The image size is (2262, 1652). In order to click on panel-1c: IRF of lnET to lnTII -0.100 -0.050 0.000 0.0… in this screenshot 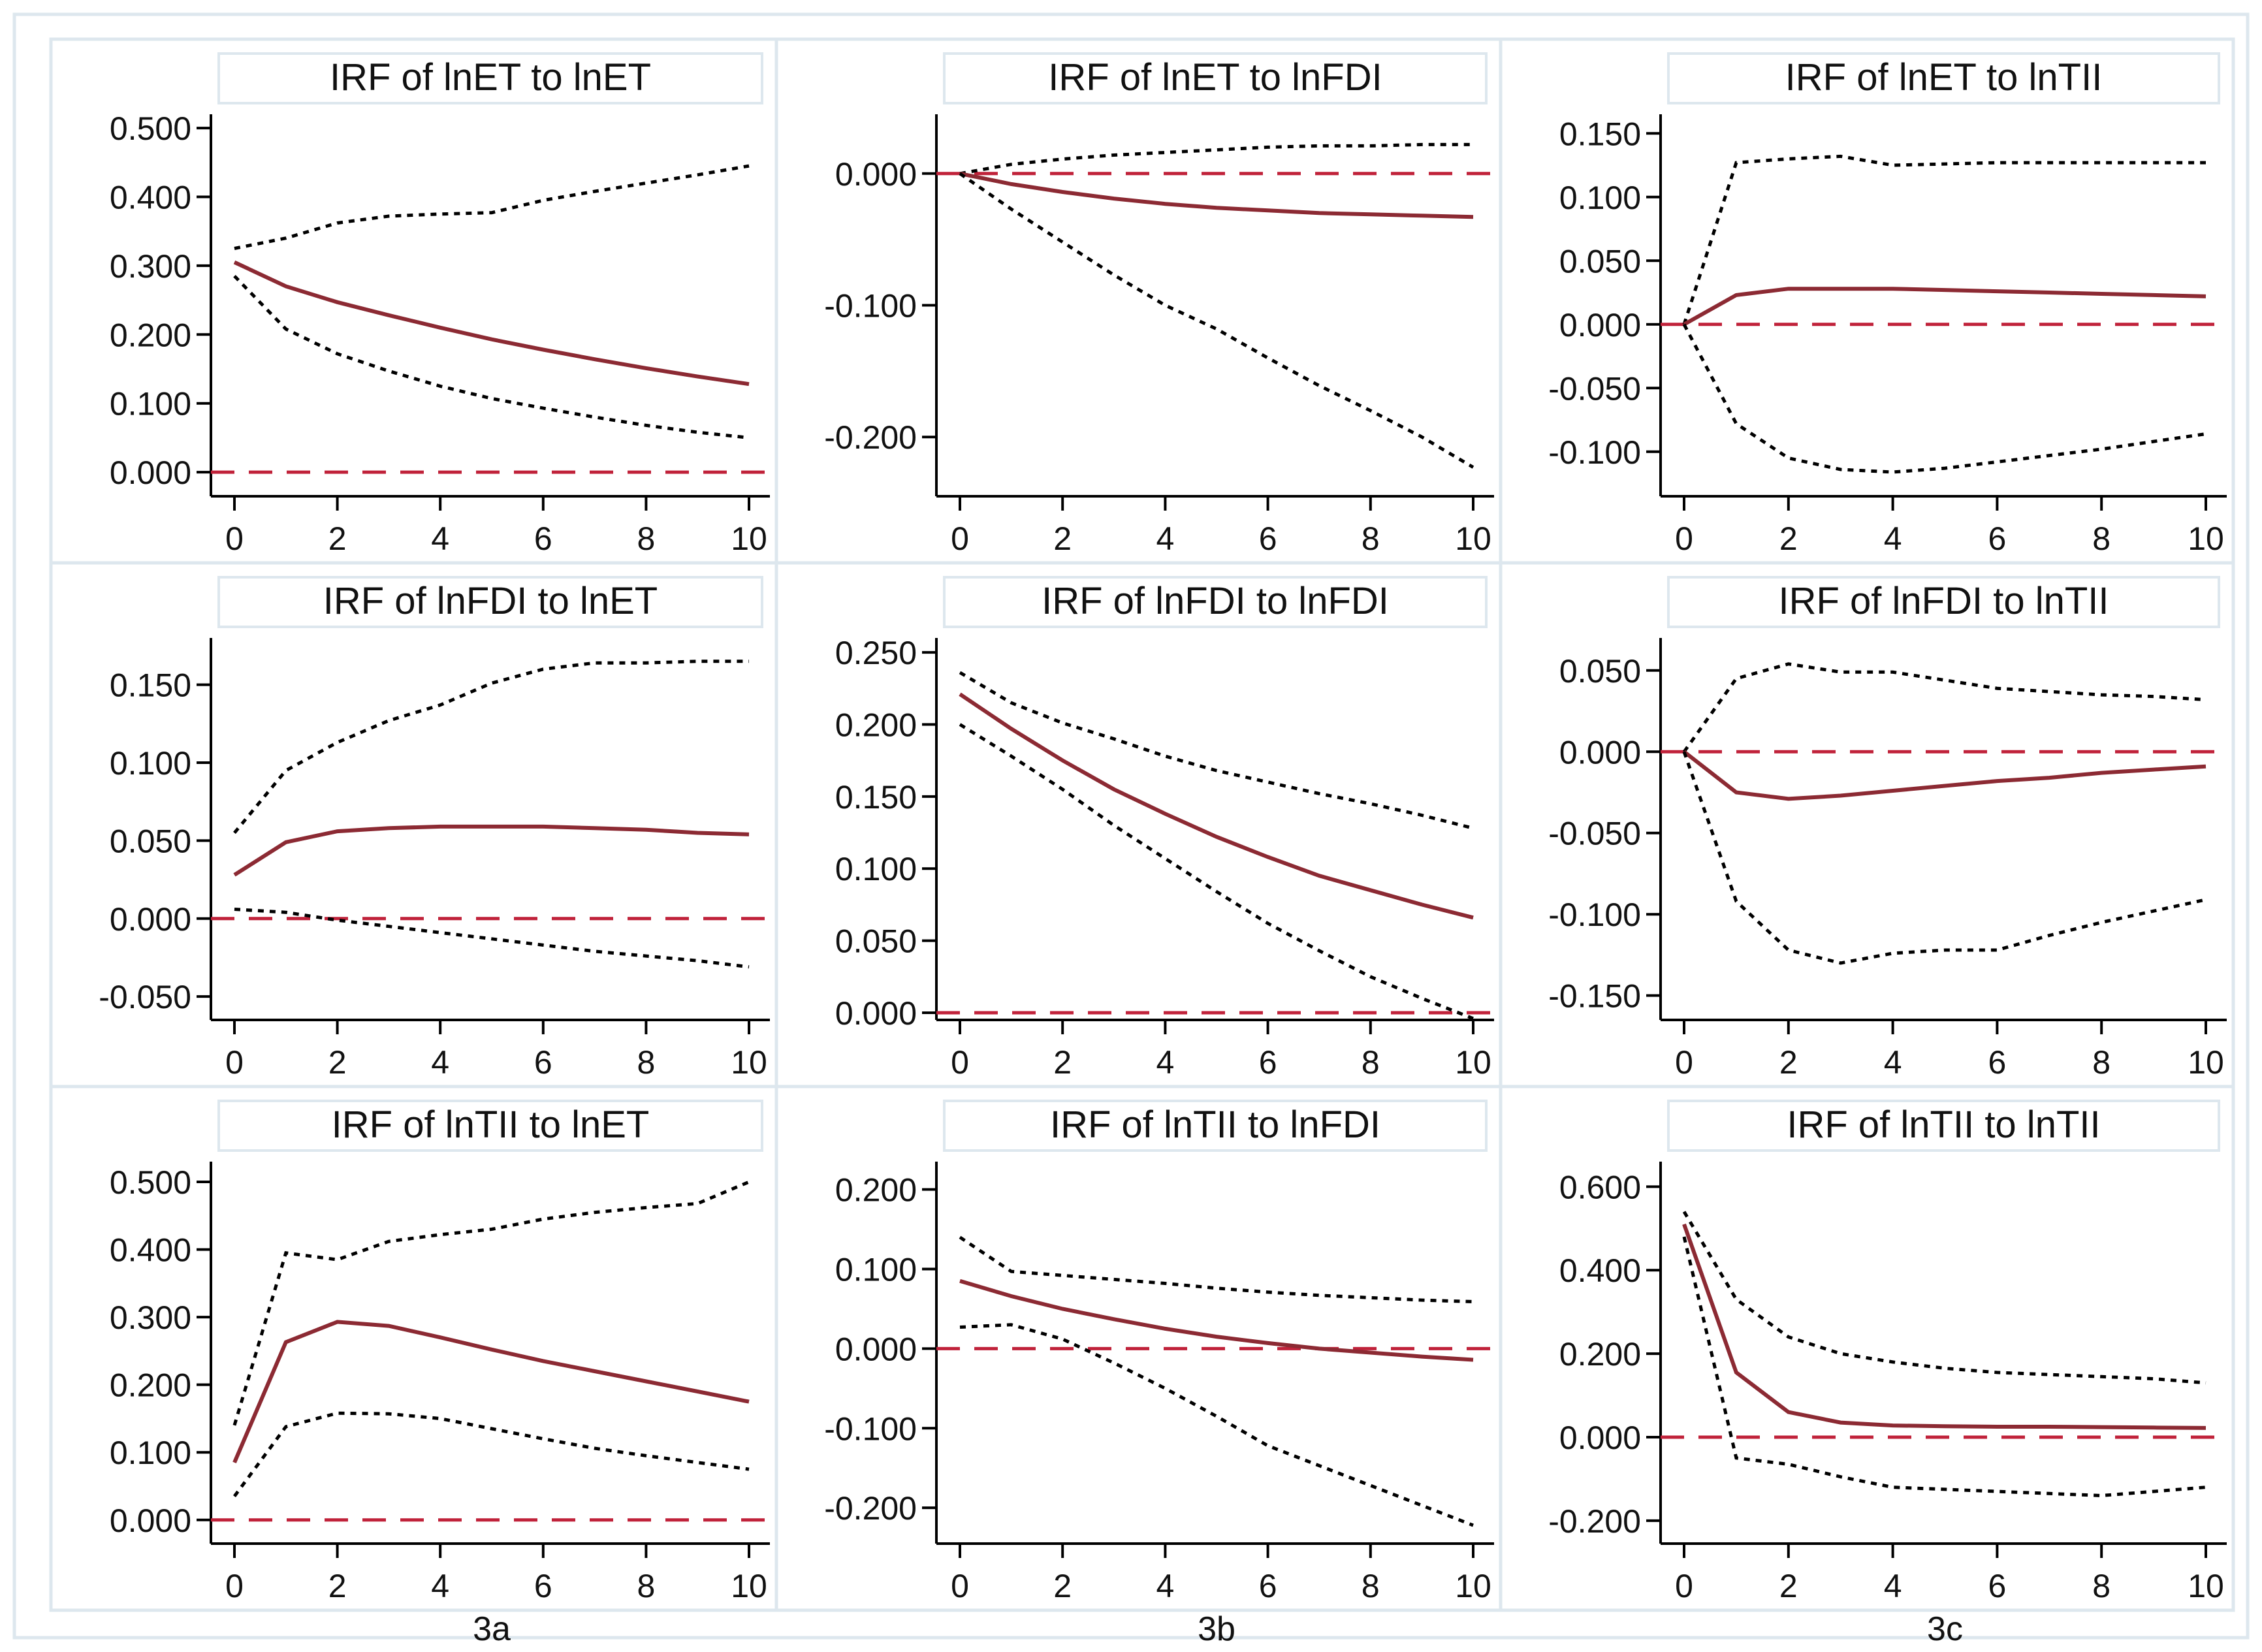, I will do `click(1867, 319)`.